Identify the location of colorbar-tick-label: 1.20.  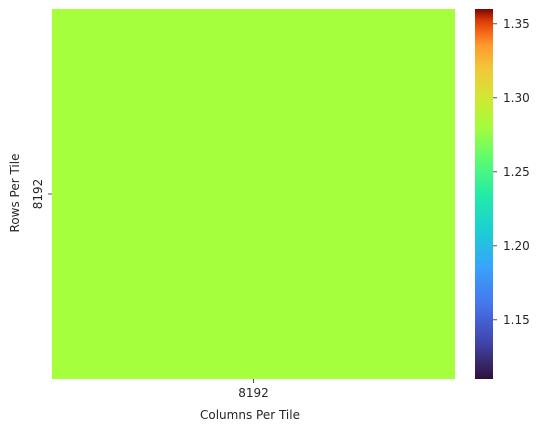
(516, 246).